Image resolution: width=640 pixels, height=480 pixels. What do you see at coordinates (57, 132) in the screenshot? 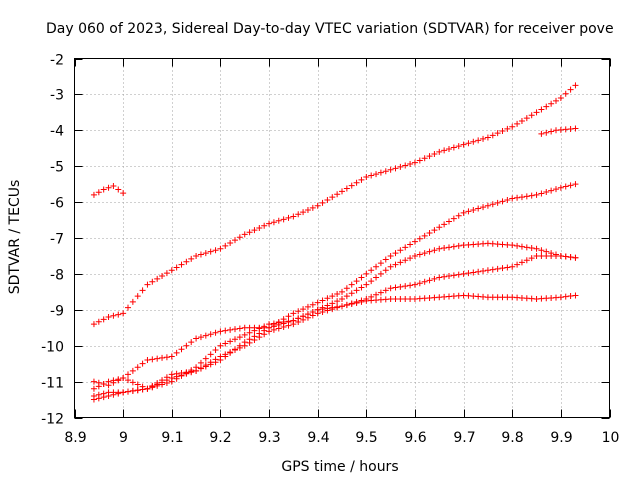
I see `y-tick-label: -4` at bounding box center [57, 132].